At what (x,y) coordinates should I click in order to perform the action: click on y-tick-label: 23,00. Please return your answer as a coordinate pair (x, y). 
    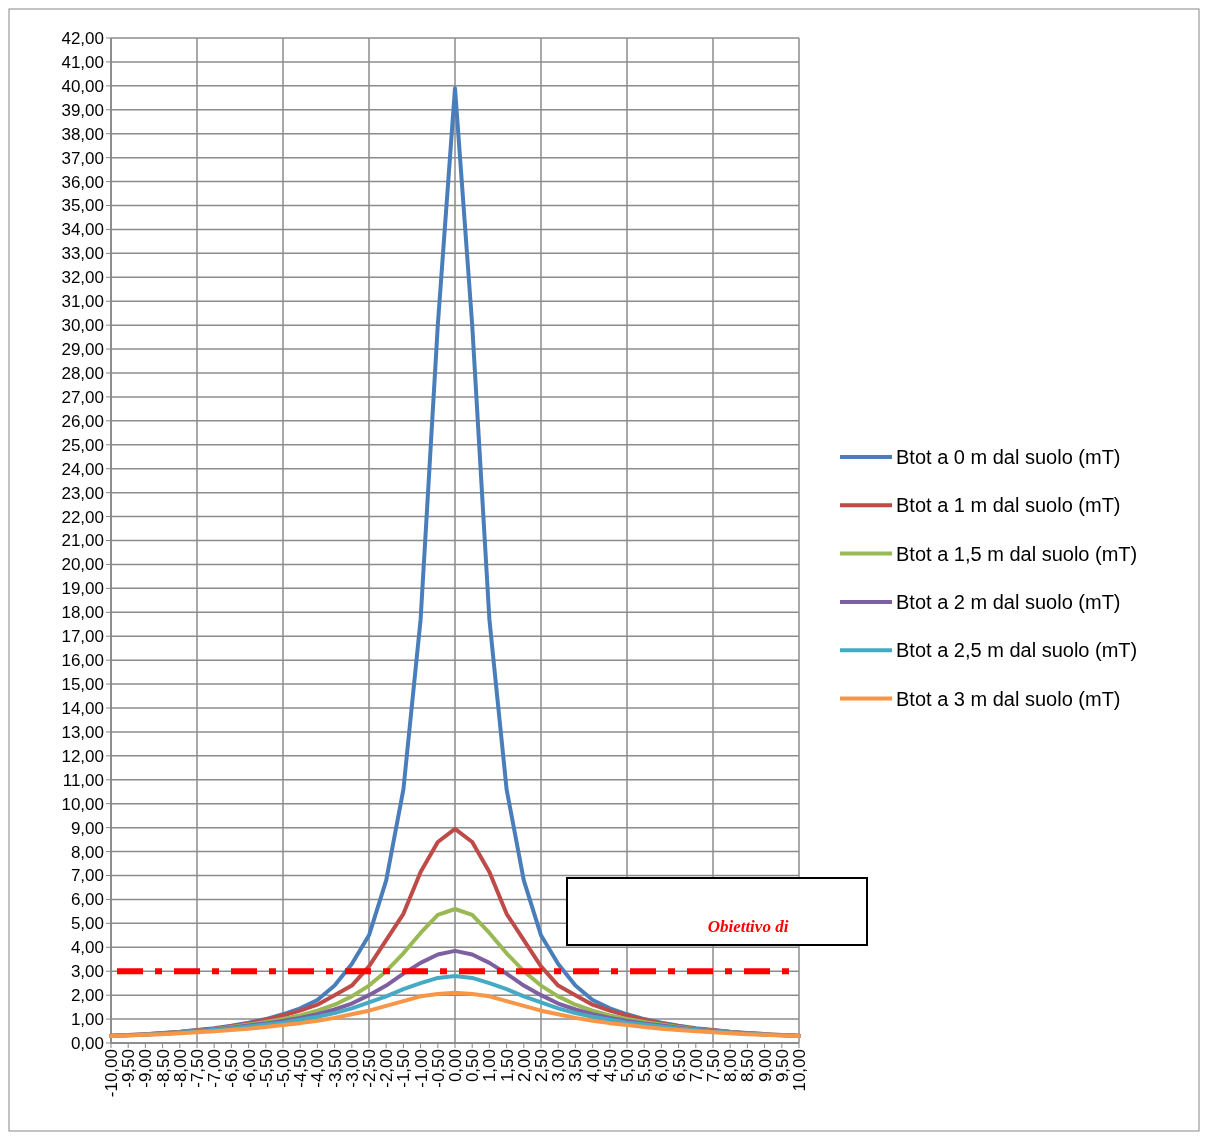
    Looking at the image, I should click on (82, 493).